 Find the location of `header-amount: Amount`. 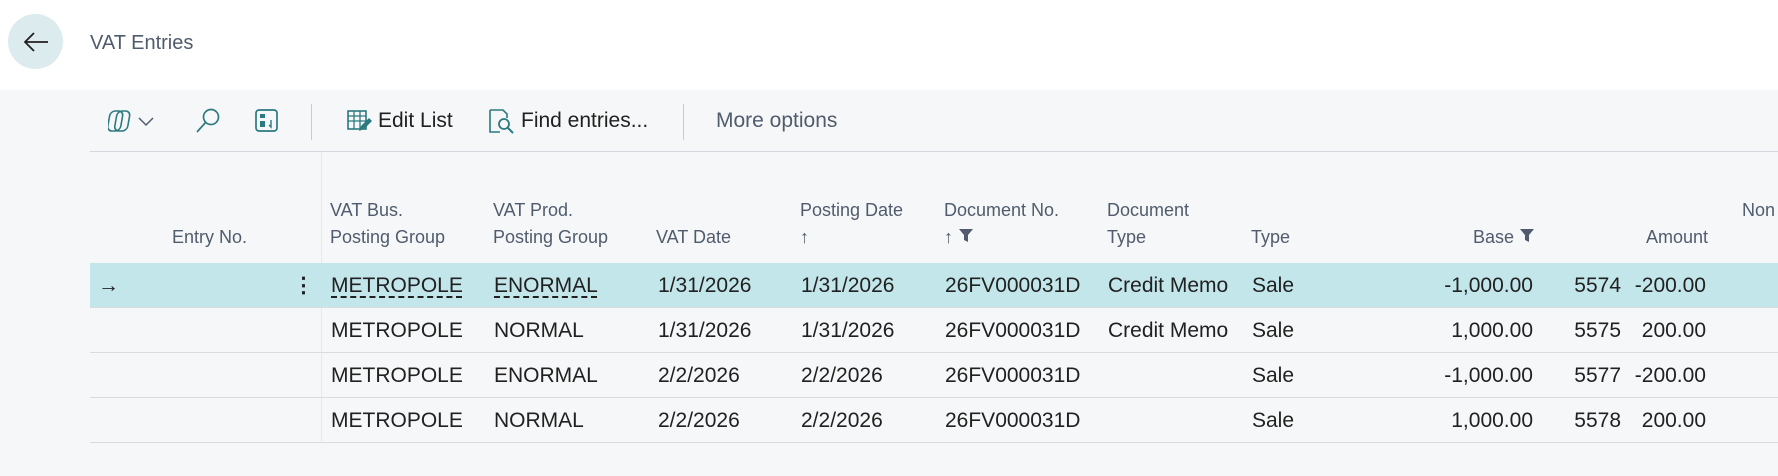

header-amount: Amount is located at coordinates (1676, 237).